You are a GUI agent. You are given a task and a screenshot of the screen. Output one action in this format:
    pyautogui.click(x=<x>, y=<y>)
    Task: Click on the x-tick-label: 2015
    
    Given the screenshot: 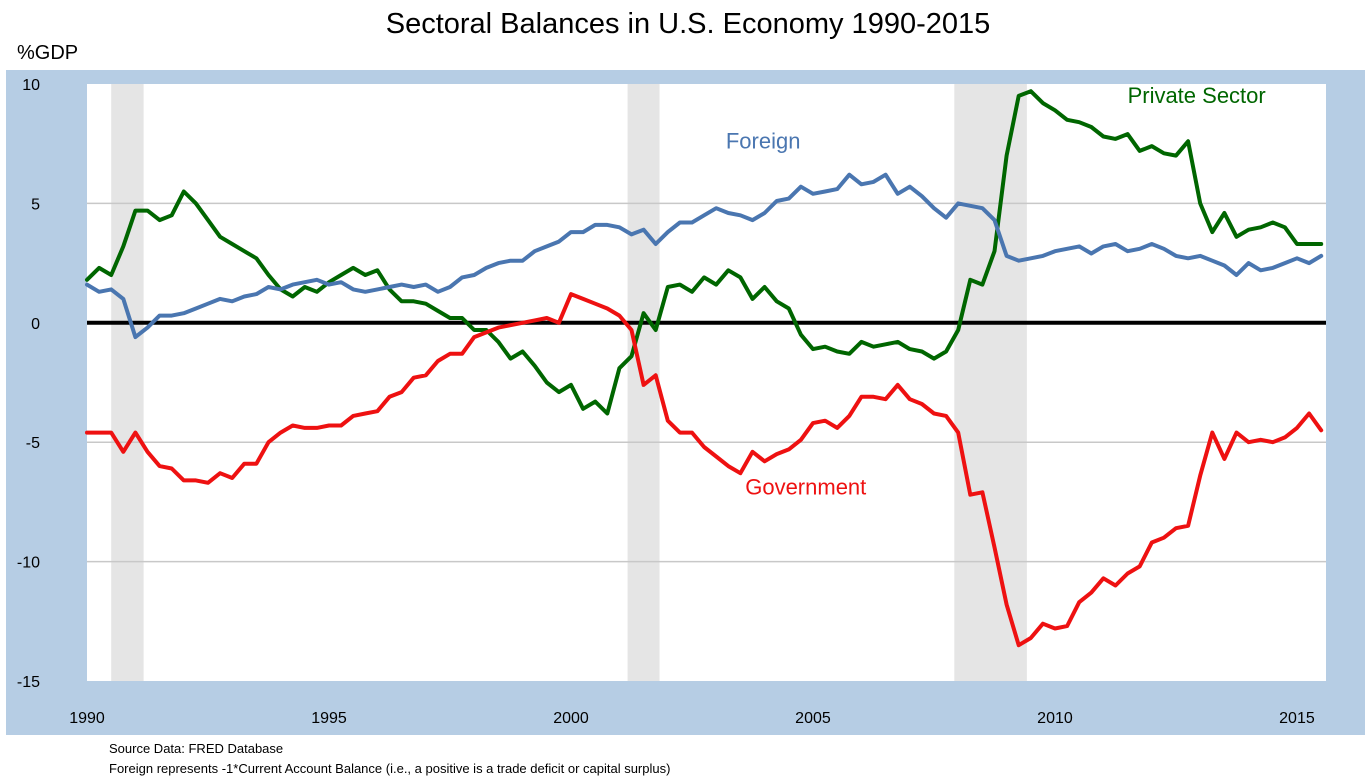 What is the action you would take?
    pyautogui.click(x=1297, y=718)
    